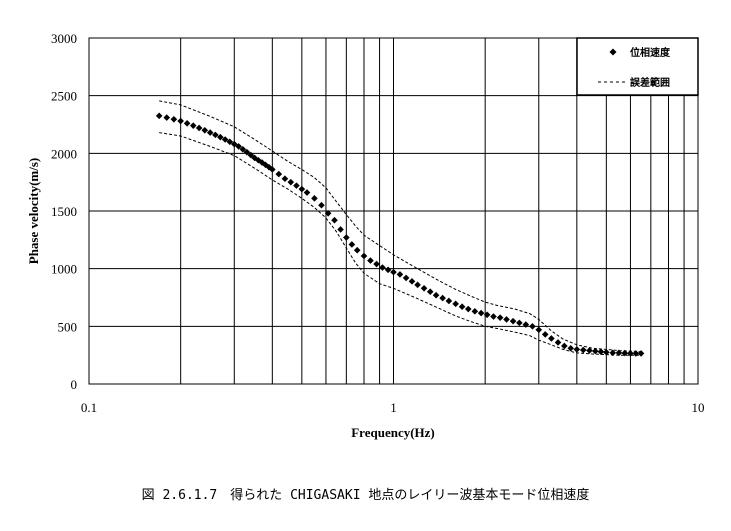  I want to click on y-axis-title: Phase velocity(m/s), so click(33, 211).